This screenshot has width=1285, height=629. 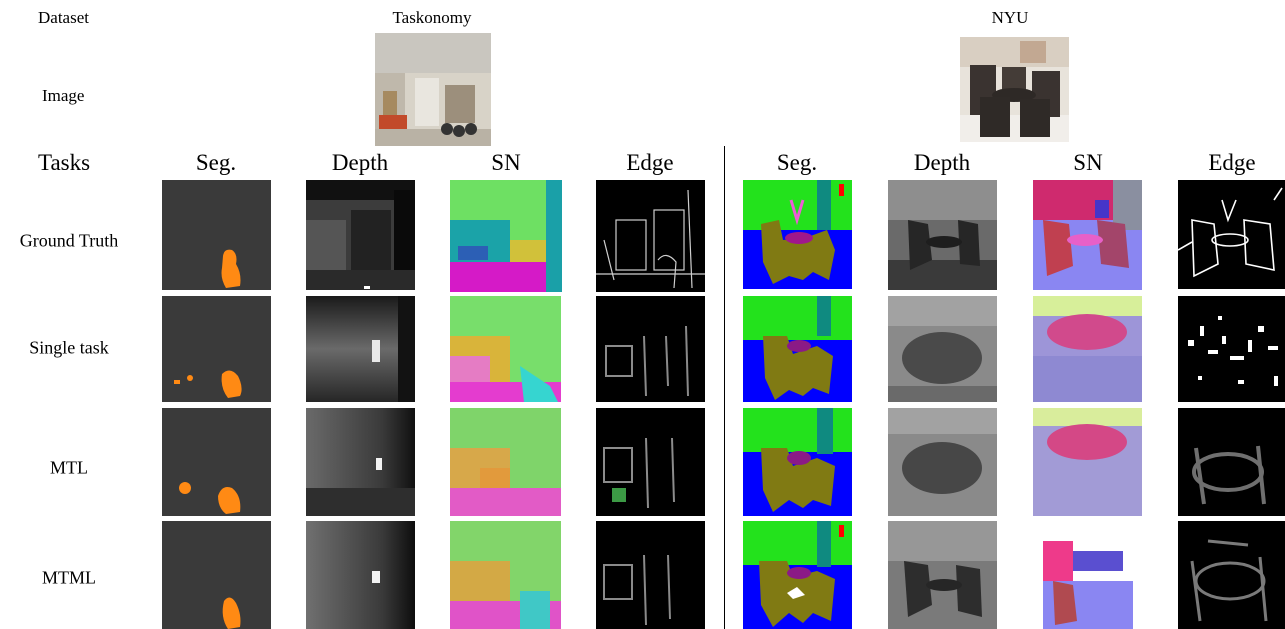 What do you see at coordinates (1231, 575) in the screenshot?
I see `mtml-nyu-edge-image` at bounding box center [1231, 575].